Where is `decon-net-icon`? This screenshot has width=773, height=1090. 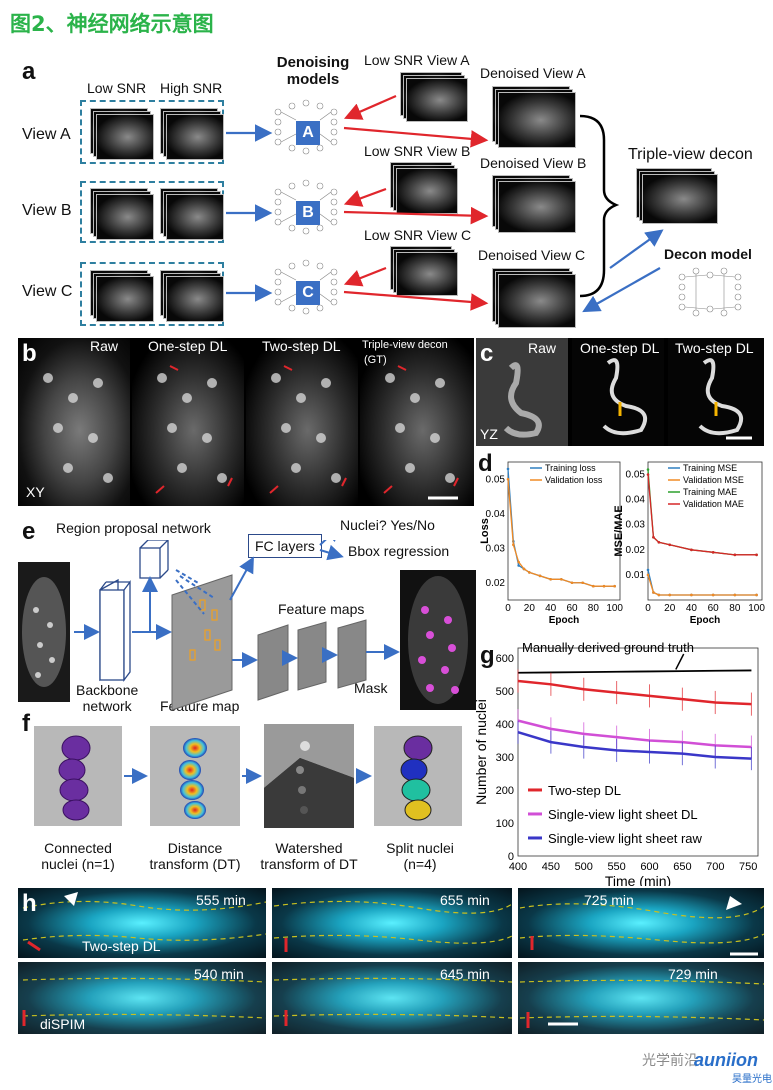 decon-net-icon is located at coordinates (710, 292).